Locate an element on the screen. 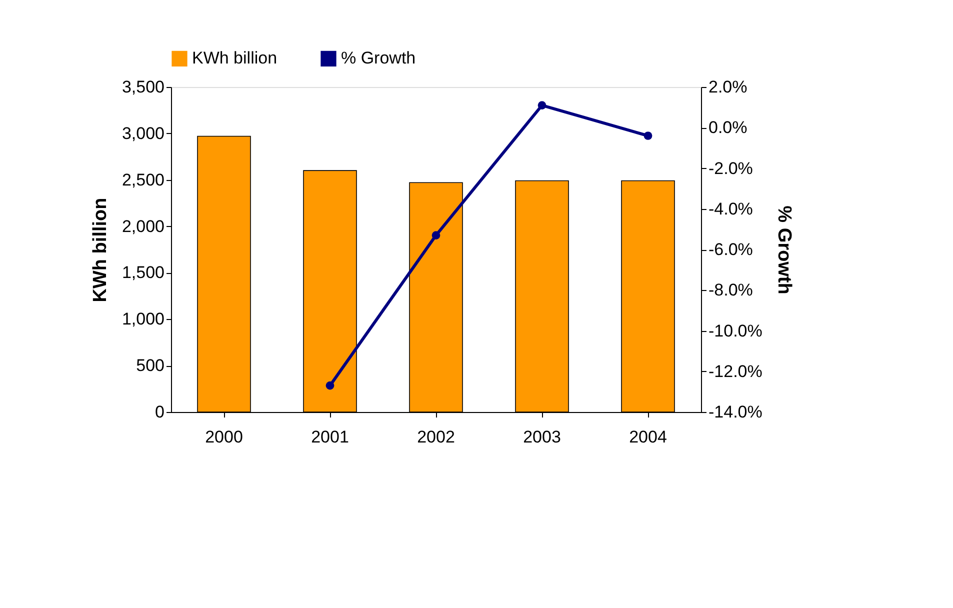  y2-tick-label: -8.0% is located at coordinates (730, 290).